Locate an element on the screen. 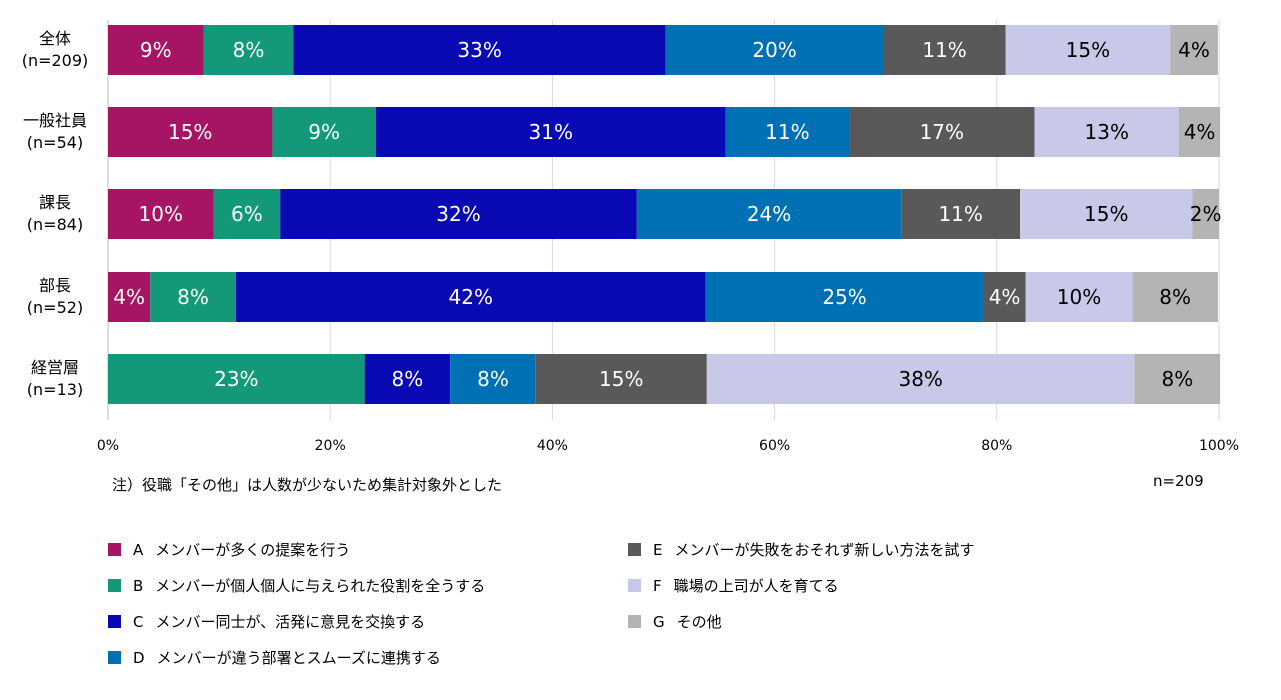  data-label: 25% is located at coordinates (844, 297).